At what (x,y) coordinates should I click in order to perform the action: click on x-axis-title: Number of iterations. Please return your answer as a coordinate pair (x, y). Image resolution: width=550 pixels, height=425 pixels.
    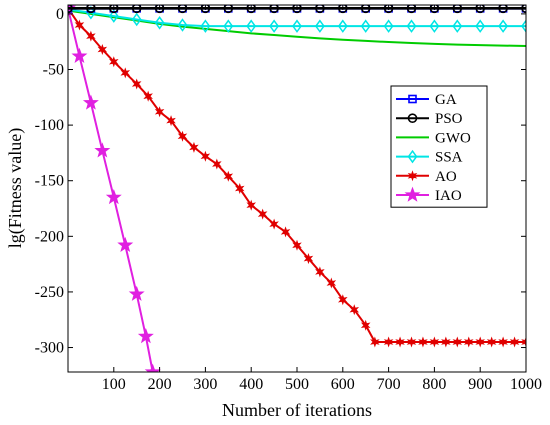
    Looking at the image, I should click on (297, 410).